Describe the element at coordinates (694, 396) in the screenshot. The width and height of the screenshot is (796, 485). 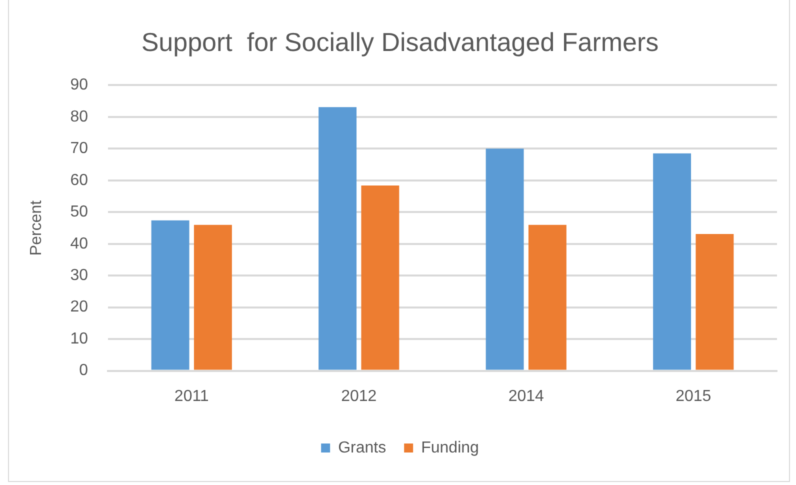
I see `x-tick-label: 2015` at that location.